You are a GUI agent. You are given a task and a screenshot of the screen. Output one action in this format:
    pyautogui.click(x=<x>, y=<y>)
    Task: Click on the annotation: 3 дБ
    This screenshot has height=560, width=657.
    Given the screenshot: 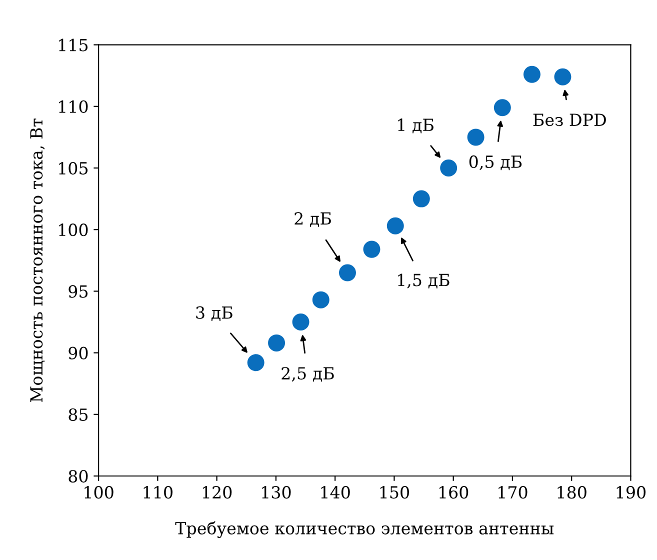 What is the action you would take?
    pyautogui.click(x=214, y=313)
    